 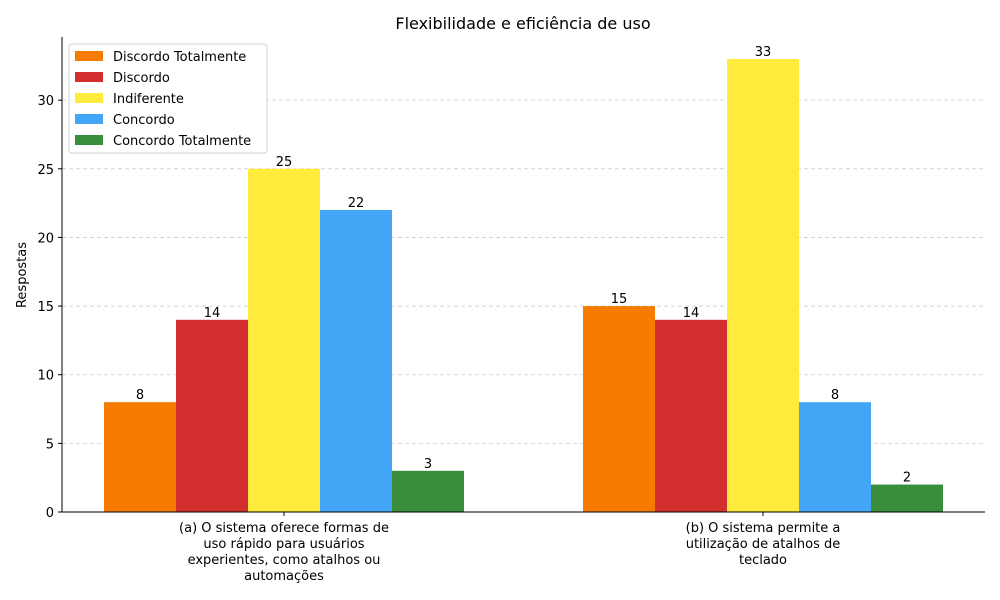 I want to click on data-label: 22, so click(x=356, y=203).